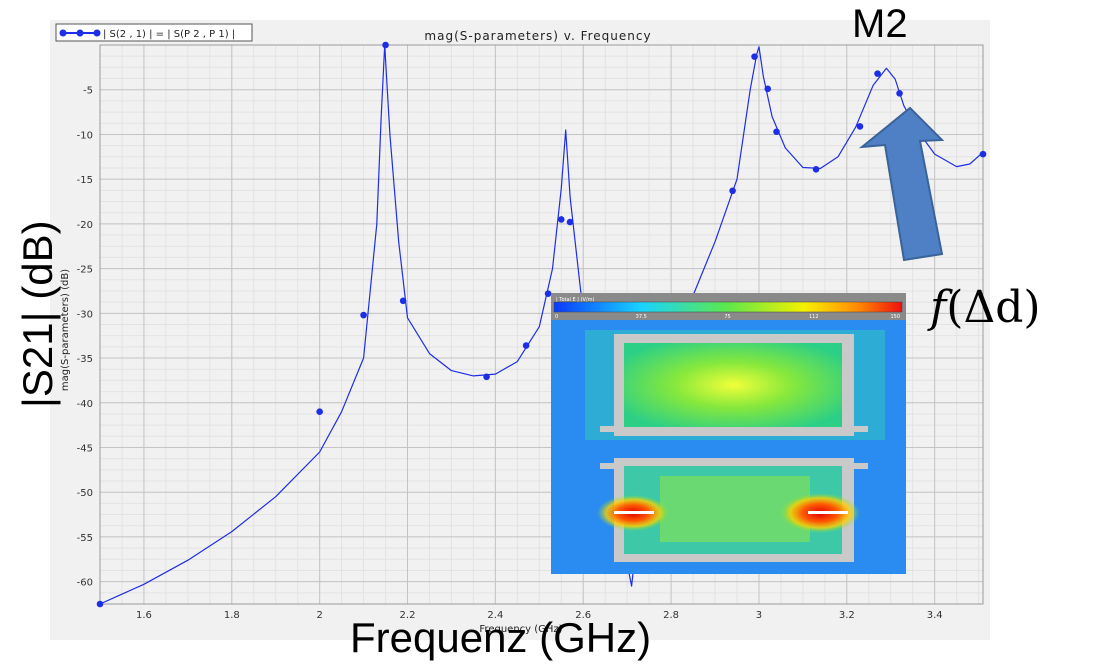 Image resolution: width=1117 pixels, height=669 pixels. Describe the element at coordinates (733, 385) in the screenshot. I see `upper-cavity-field` at that location.